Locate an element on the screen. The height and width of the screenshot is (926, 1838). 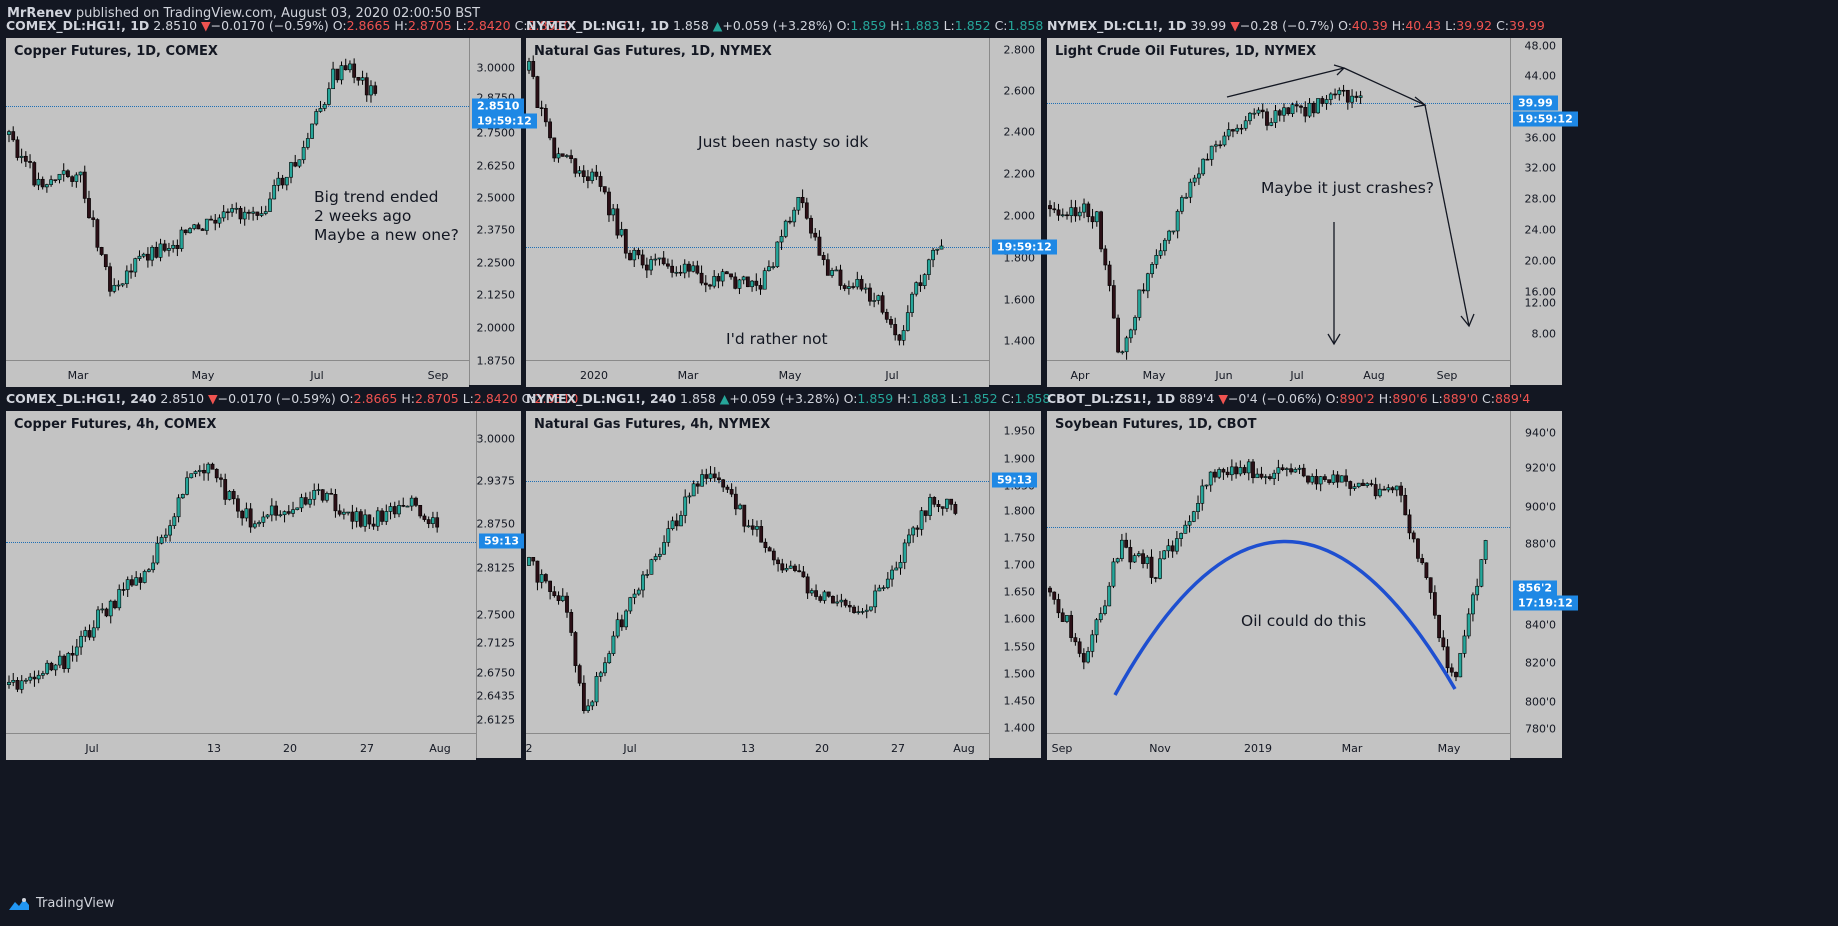
text-annotation: Just been nasty so idk is located at coordinates (783, 142).